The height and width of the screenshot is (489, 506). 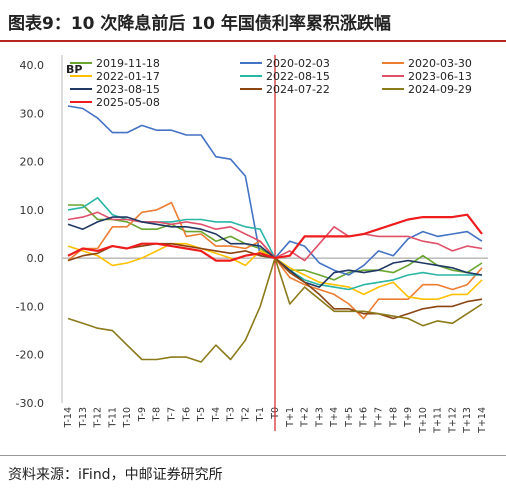 What do you see at coordinates (30, 355) in the screenshot?
I see `y-tick-label: -20.0` at bounding box center [30, 355].